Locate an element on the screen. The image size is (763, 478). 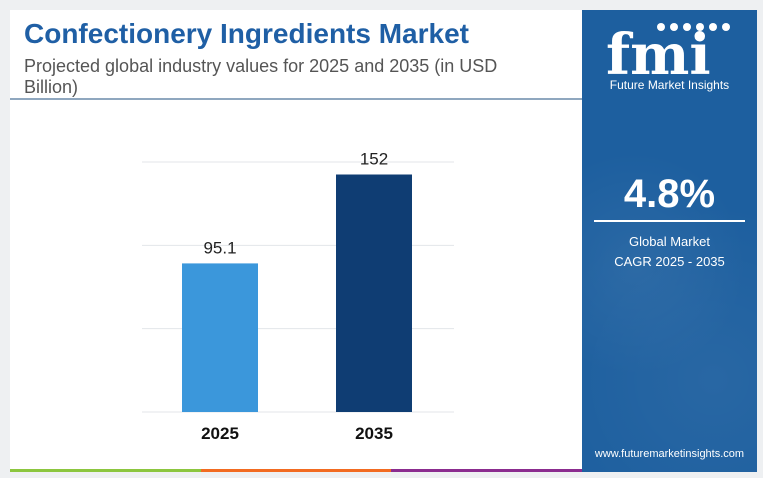
accent-bar is located at coordinates (296, 470).